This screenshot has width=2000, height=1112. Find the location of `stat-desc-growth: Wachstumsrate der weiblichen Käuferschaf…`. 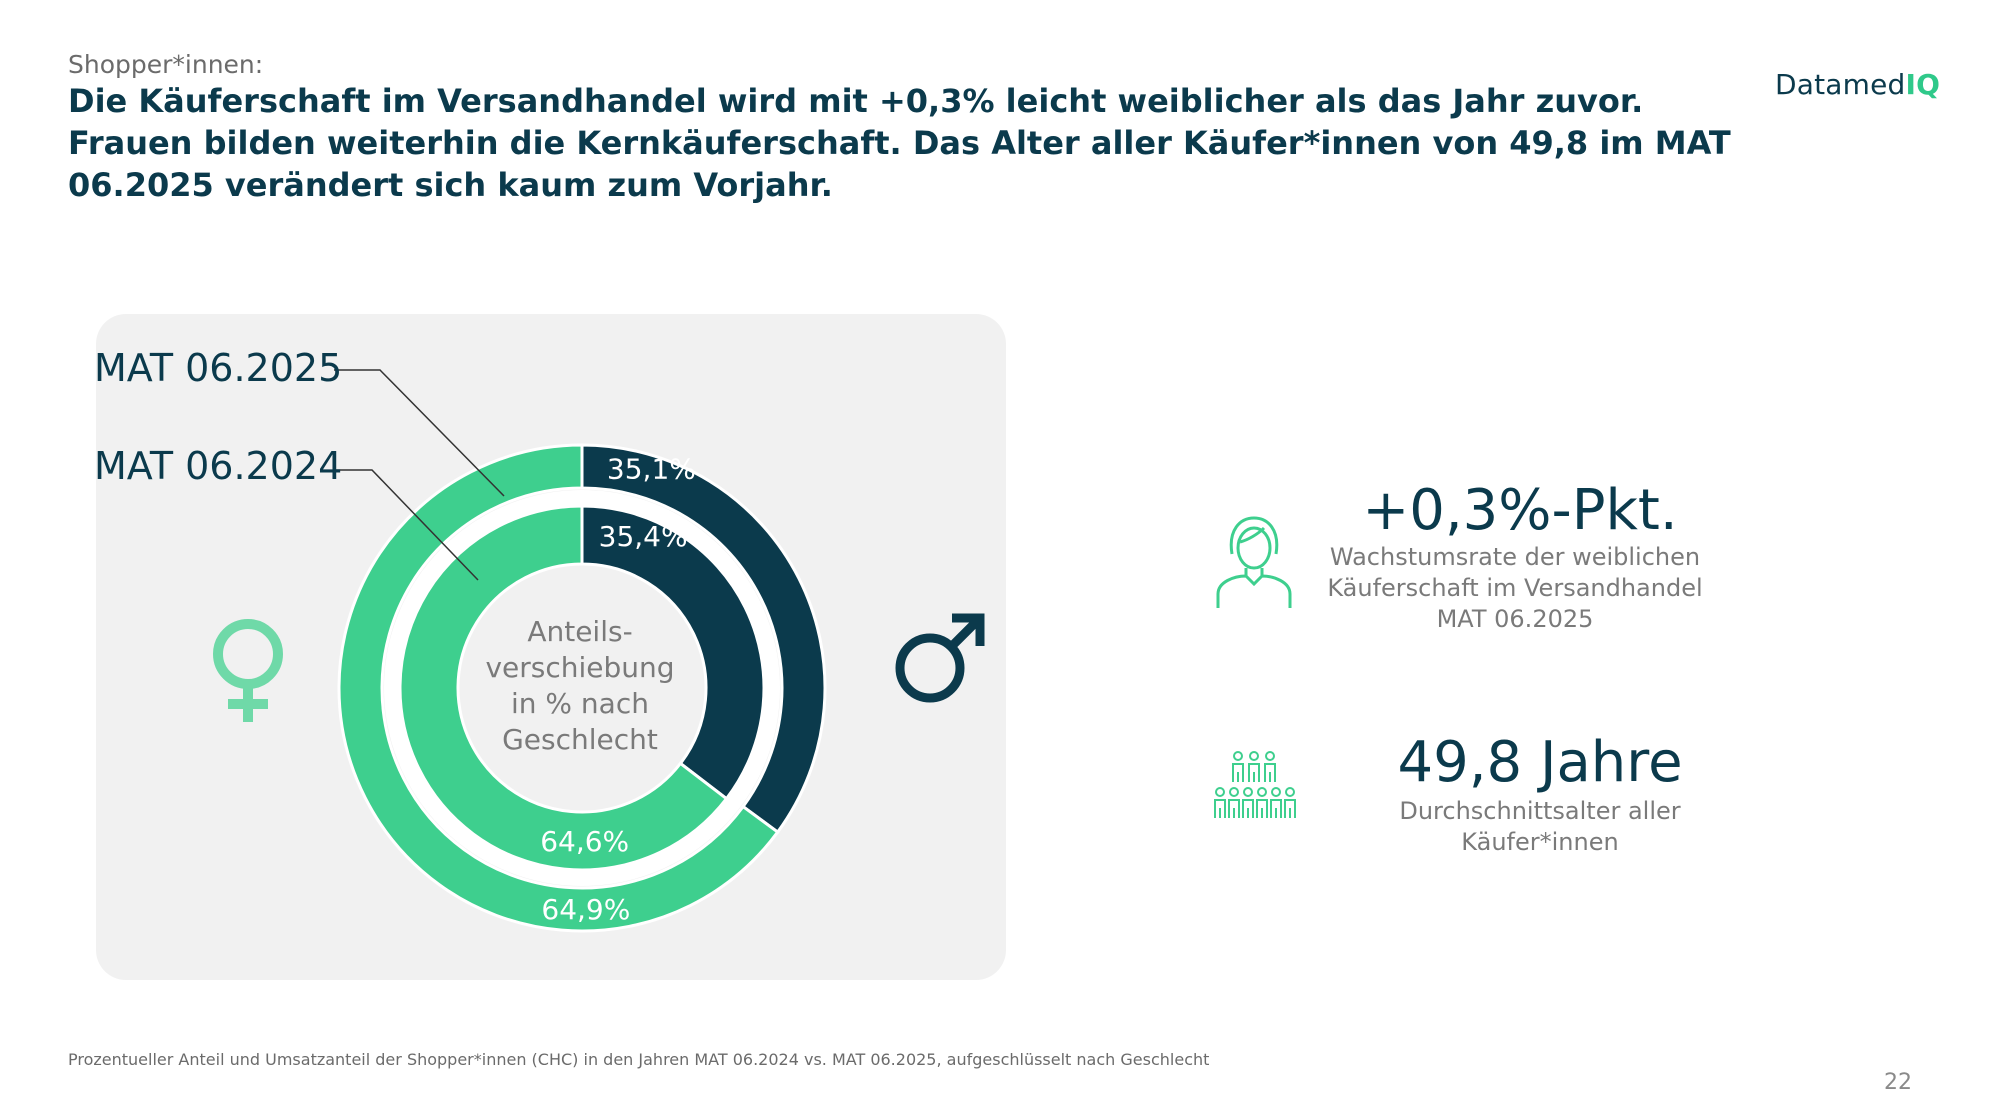

stat-desc-growth: Wachstumsrate der weiblichen Käuferschaf… is located at coordinates (1515, 588).